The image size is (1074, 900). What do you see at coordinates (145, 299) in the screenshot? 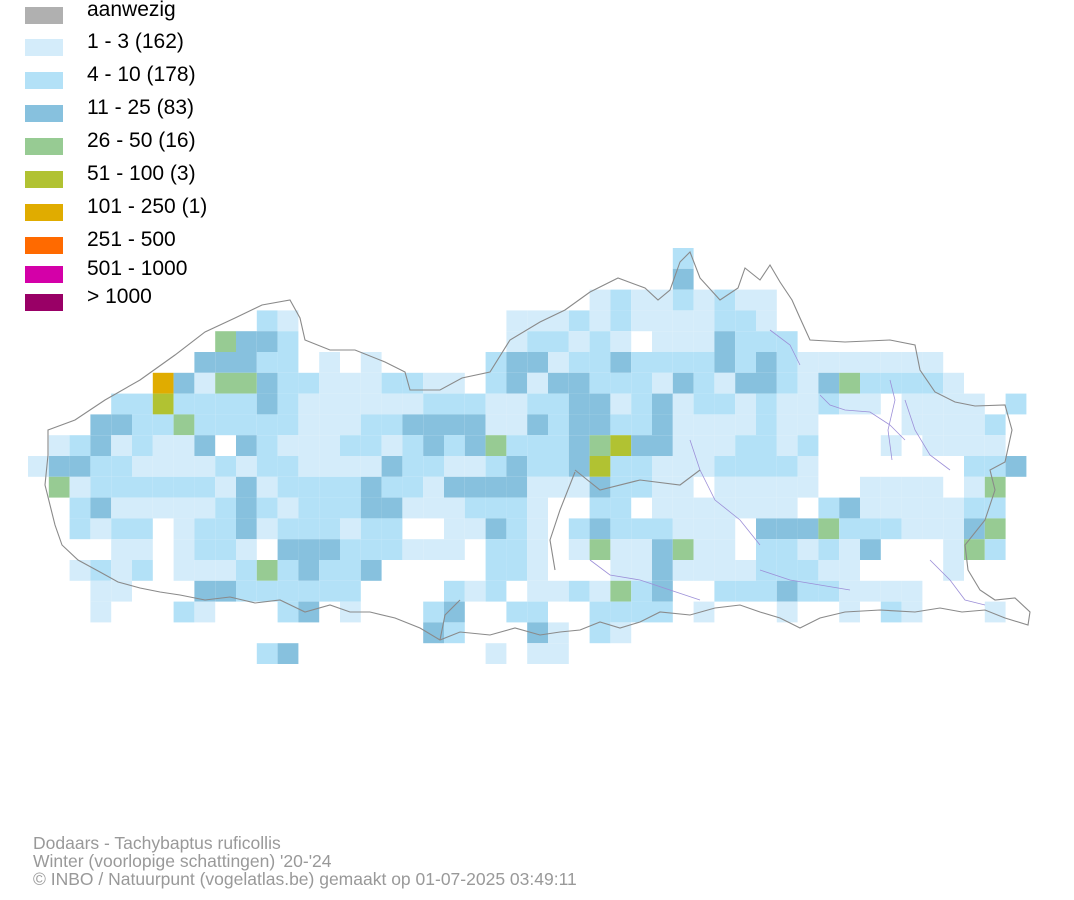
I see `legend-item: > 1000` at bounding box center [145, 299].